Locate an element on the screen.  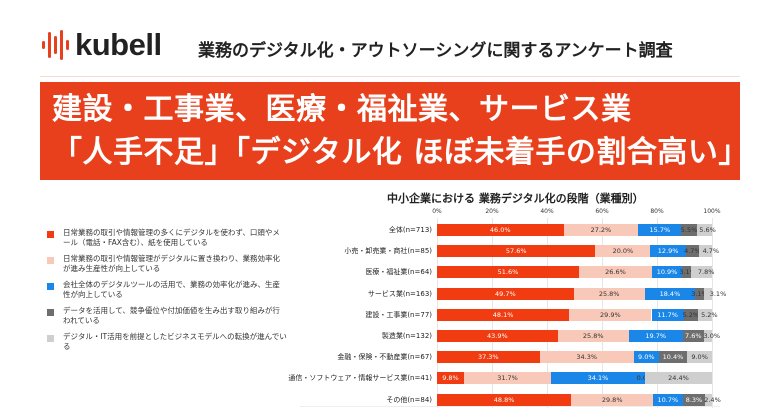
data-label: 43.9% is located at coordinates (497, 336).